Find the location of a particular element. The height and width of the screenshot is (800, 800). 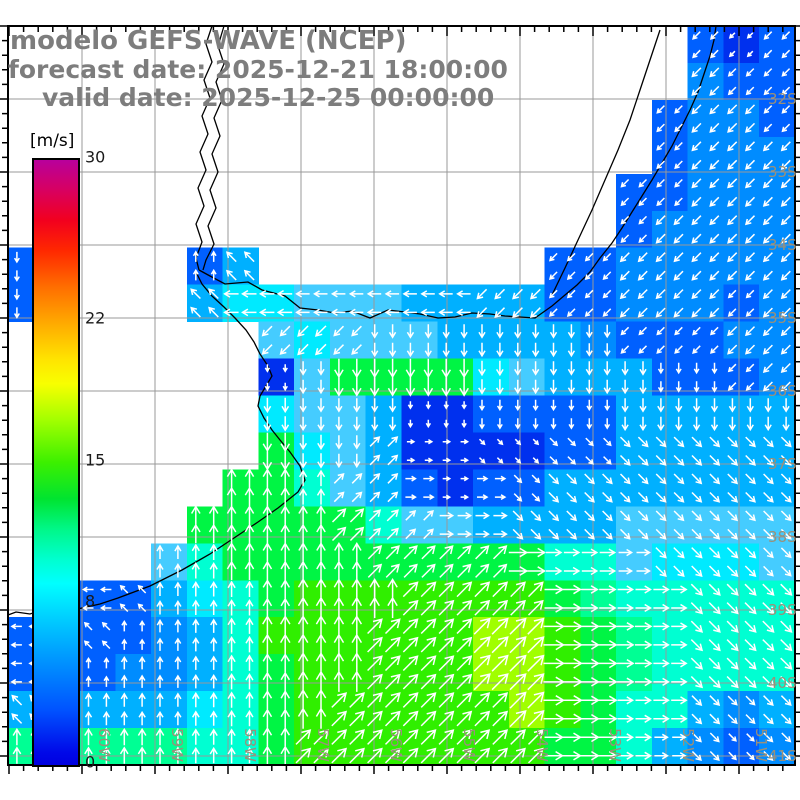

longitude-label: 58W is located at coordinates (250, 745).